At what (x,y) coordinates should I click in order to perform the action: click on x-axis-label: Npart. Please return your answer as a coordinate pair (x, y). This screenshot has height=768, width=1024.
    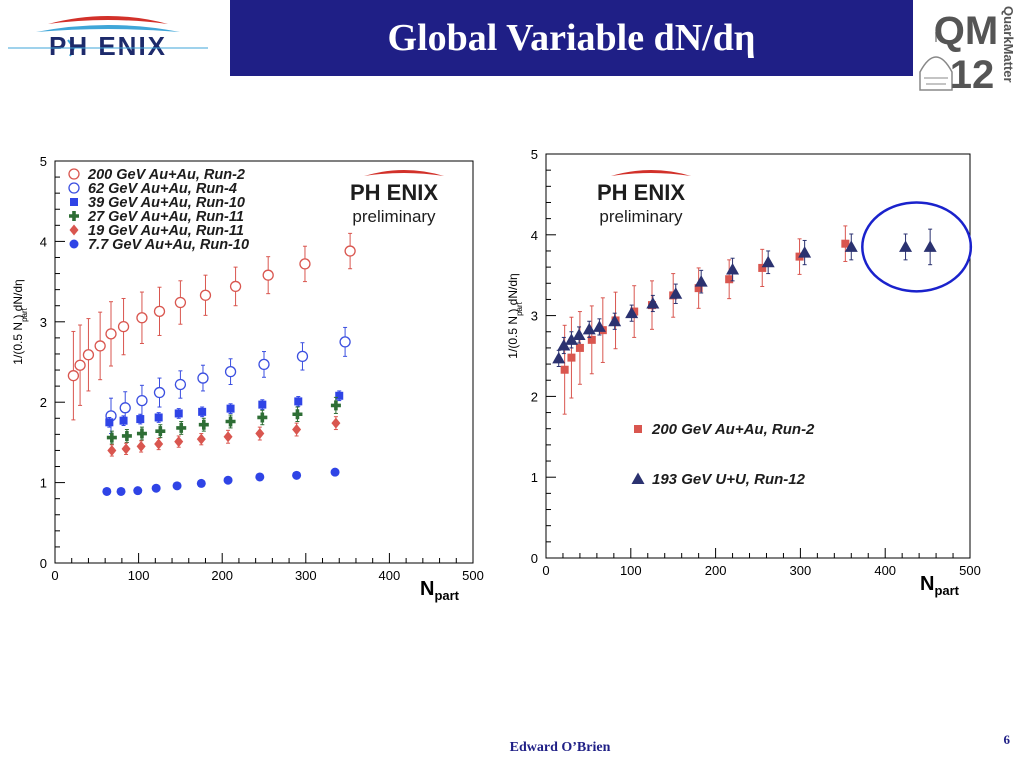
    Looking at the image, I should click on (440, 590).